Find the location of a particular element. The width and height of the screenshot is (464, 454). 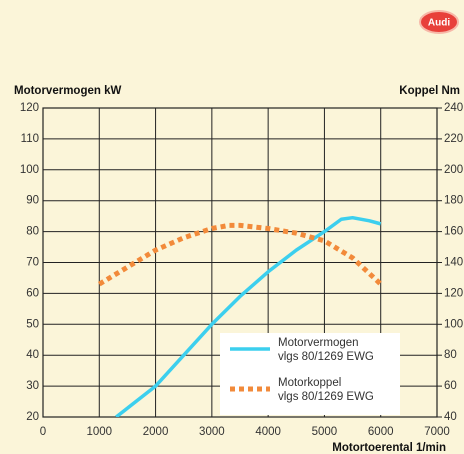

y-tick-label: 30 is located at coordinates (32, 386).